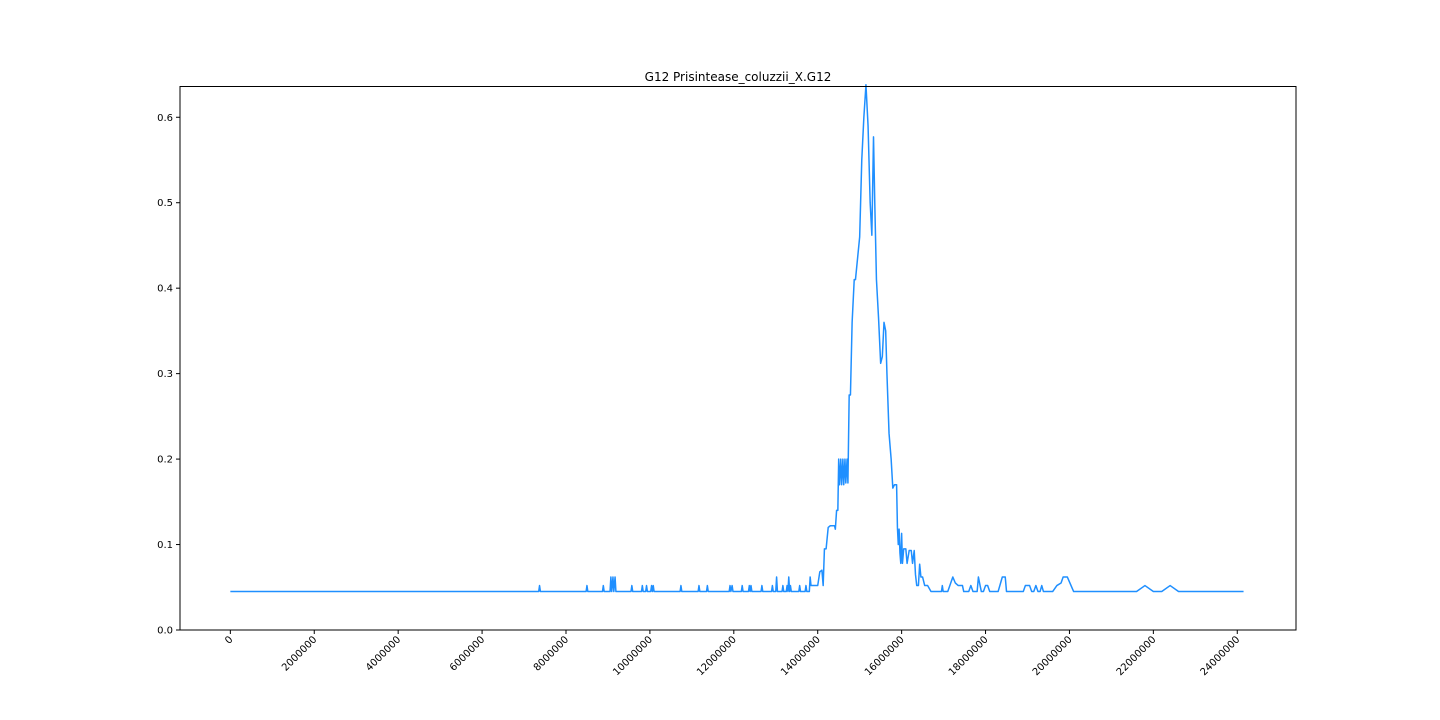 The width and height of the screenshot is (1440, 720). I want to click on y-tick-label: 0.5, so click(165, 203).